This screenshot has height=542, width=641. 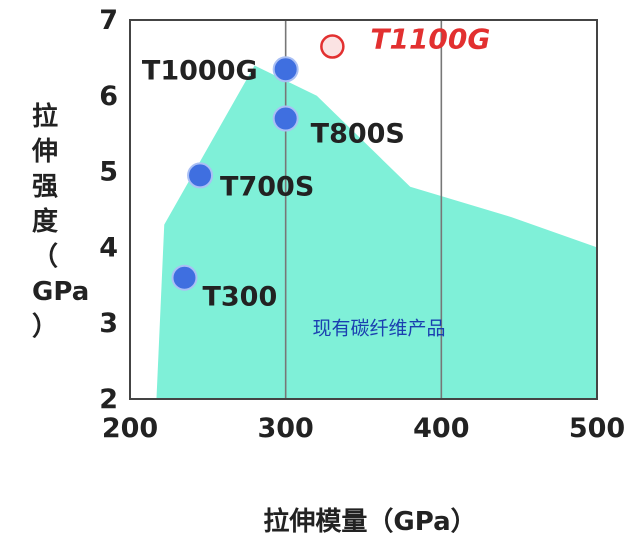 I want to click on y-axis-label-char-5: （, so click(x=45, y=257).